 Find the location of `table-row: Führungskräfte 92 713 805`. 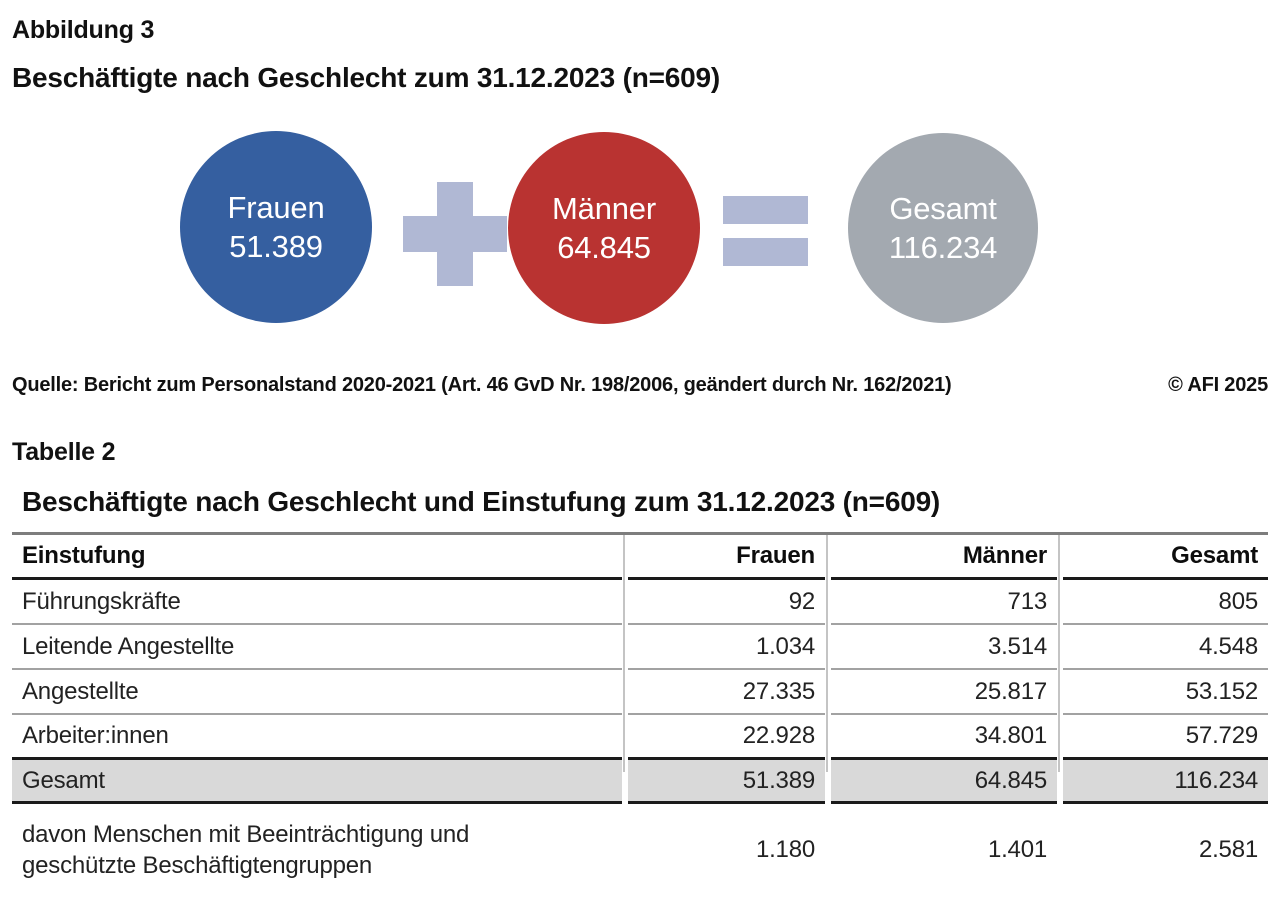

table-row: Führungskräfte 92 713 805 is located at coordinates (640, 602).